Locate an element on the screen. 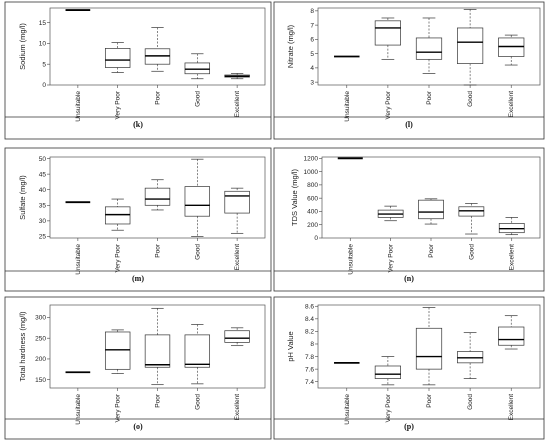 This screenshot has width=550, height=442. y-tick-label: 15 is located at coordinates (43, 23).